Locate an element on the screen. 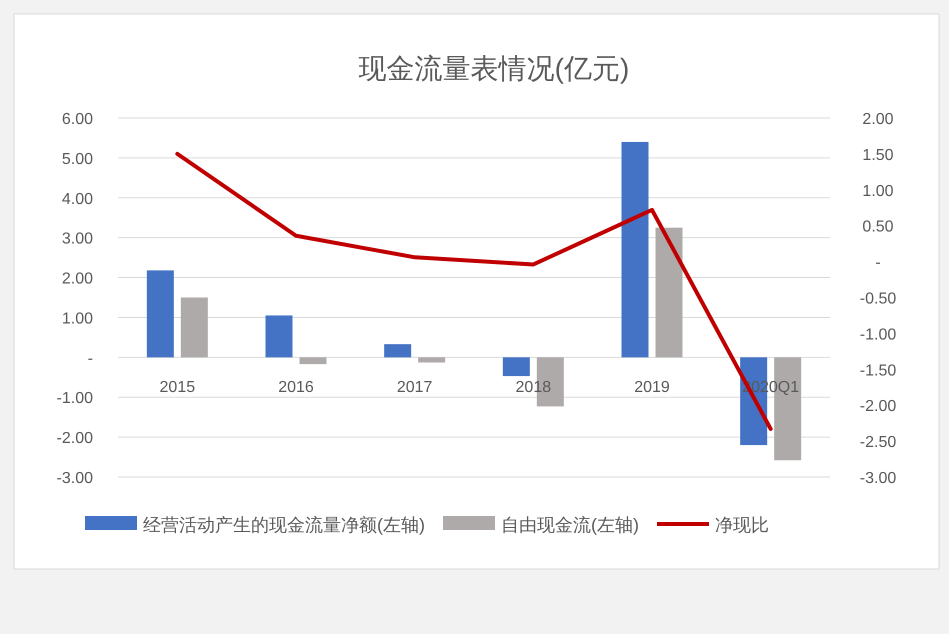  y2-tick-label: - is located at coordinates (878, 263).